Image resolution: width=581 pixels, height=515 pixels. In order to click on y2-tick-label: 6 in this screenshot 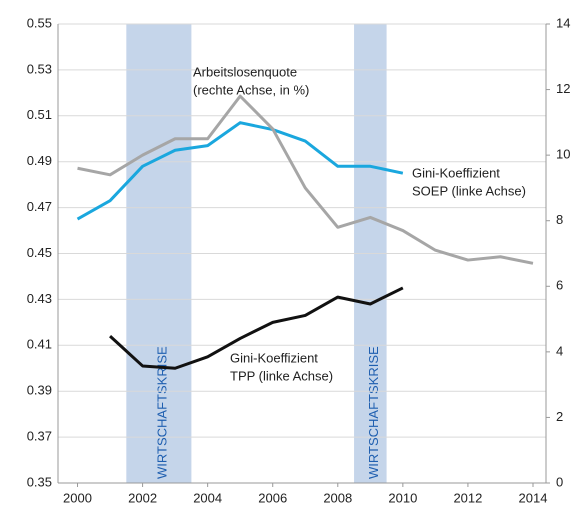, I will do `click(559, 285)`.